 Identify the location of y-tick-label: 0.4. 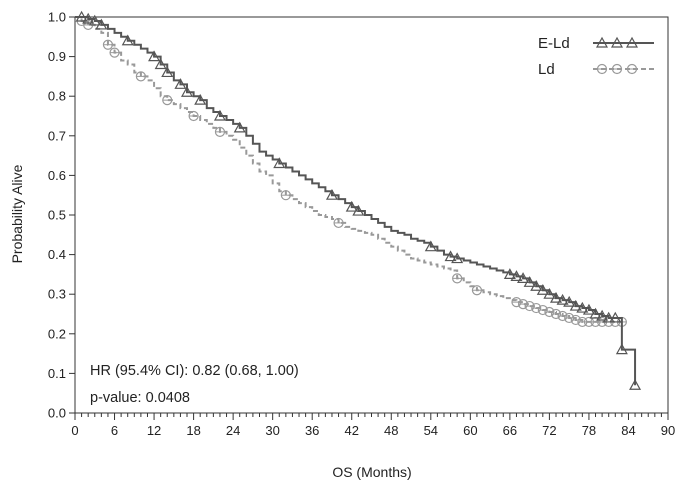
(57, 254).